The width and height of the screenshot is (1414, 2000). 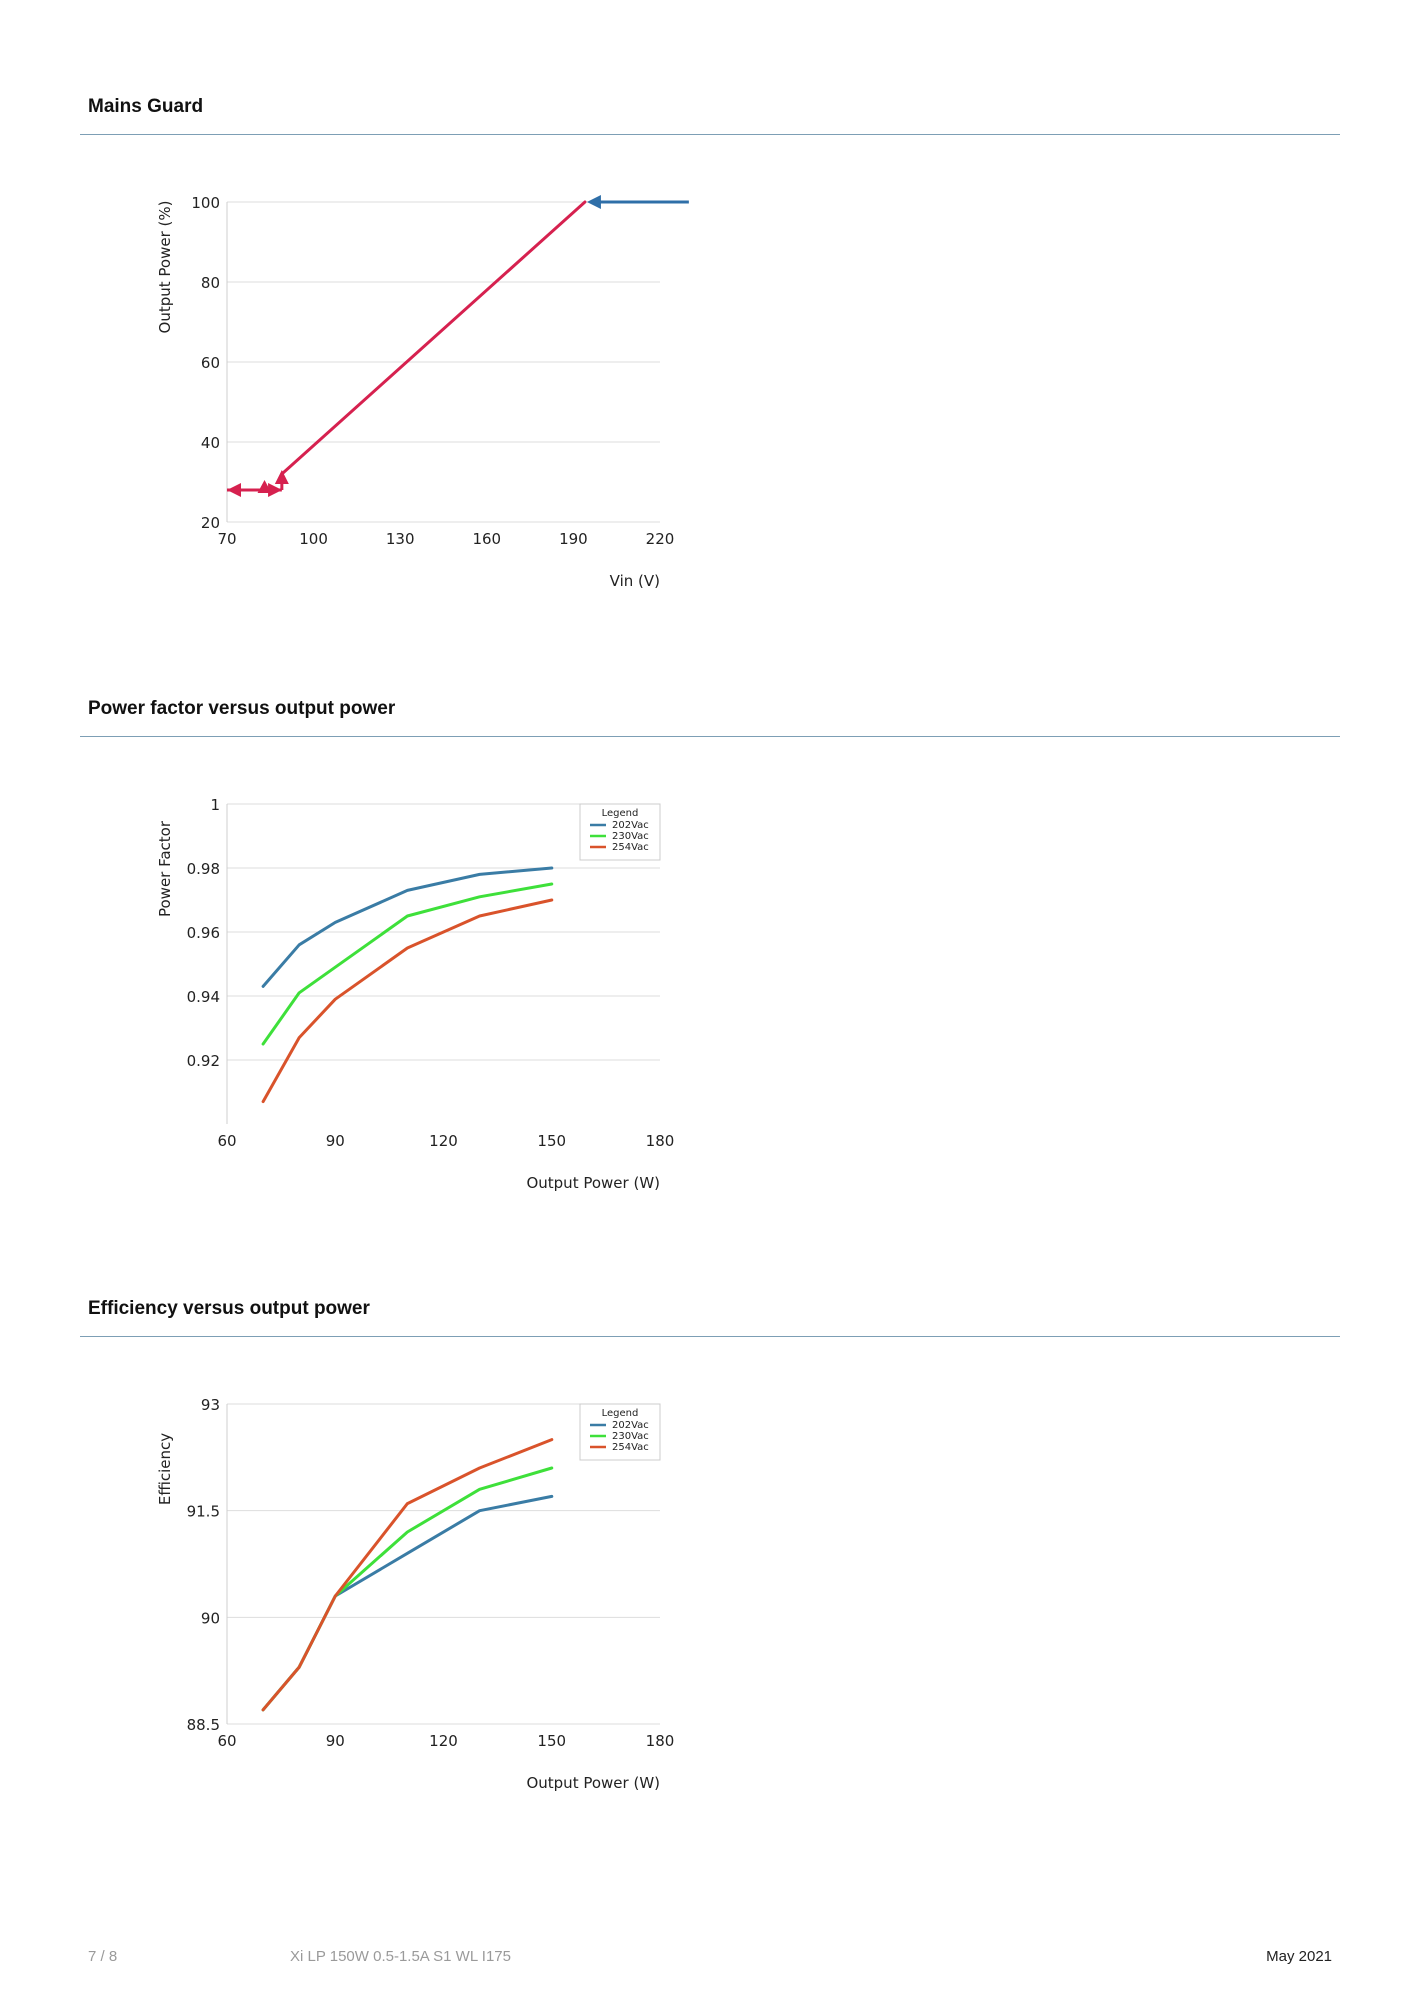 What do you see at coordinates (210, 1618) in the screenshot?
I see `y-tick-label: 90` at bounding box center [210, 1618].